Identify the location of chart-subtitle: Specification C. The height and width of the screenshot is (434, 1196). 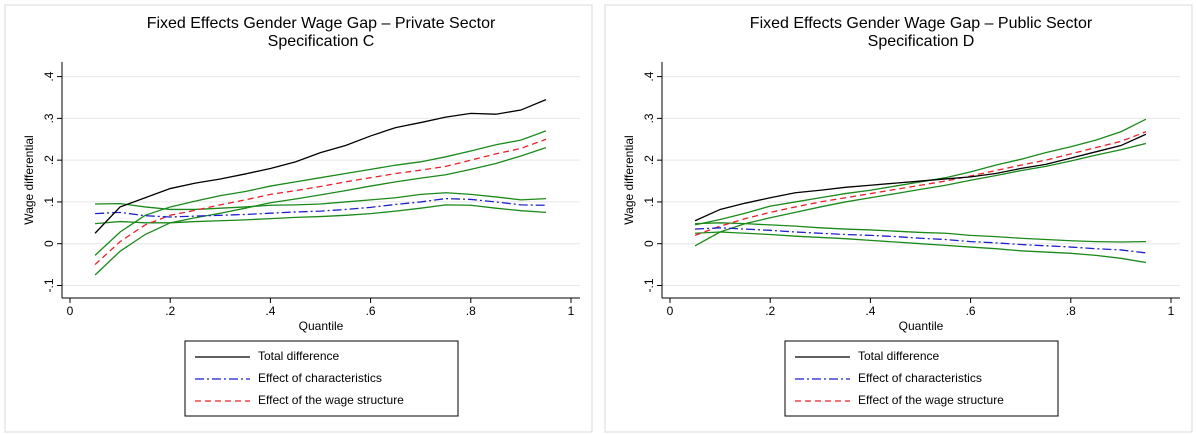
(321, 41).